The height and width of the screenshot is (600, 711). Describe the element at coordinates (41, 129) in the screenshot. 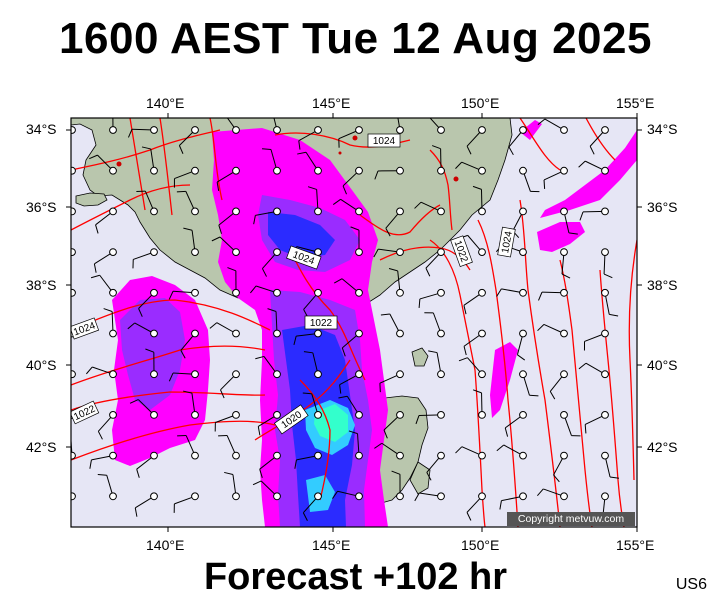

I see `lat-tick-label: 34°S` at that location.